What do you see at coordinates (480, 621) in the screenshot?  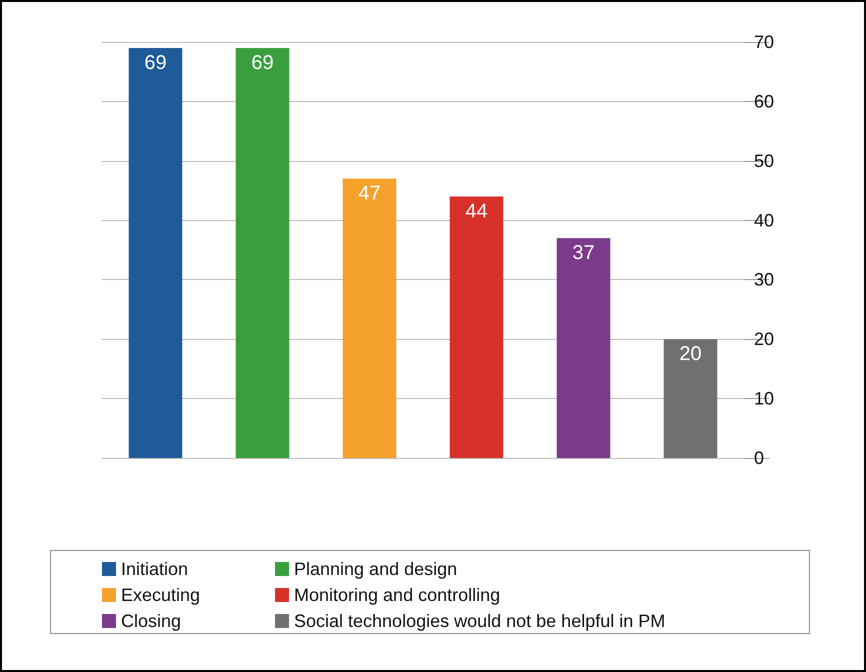 I see `legend-label: Social technologies would not be helpful in PM` at bounding box center [480, 621].